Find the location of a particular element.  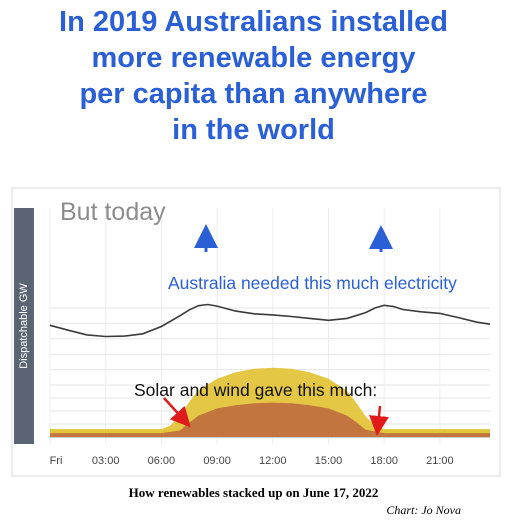

solar-area is located at coordinates (270, 402).